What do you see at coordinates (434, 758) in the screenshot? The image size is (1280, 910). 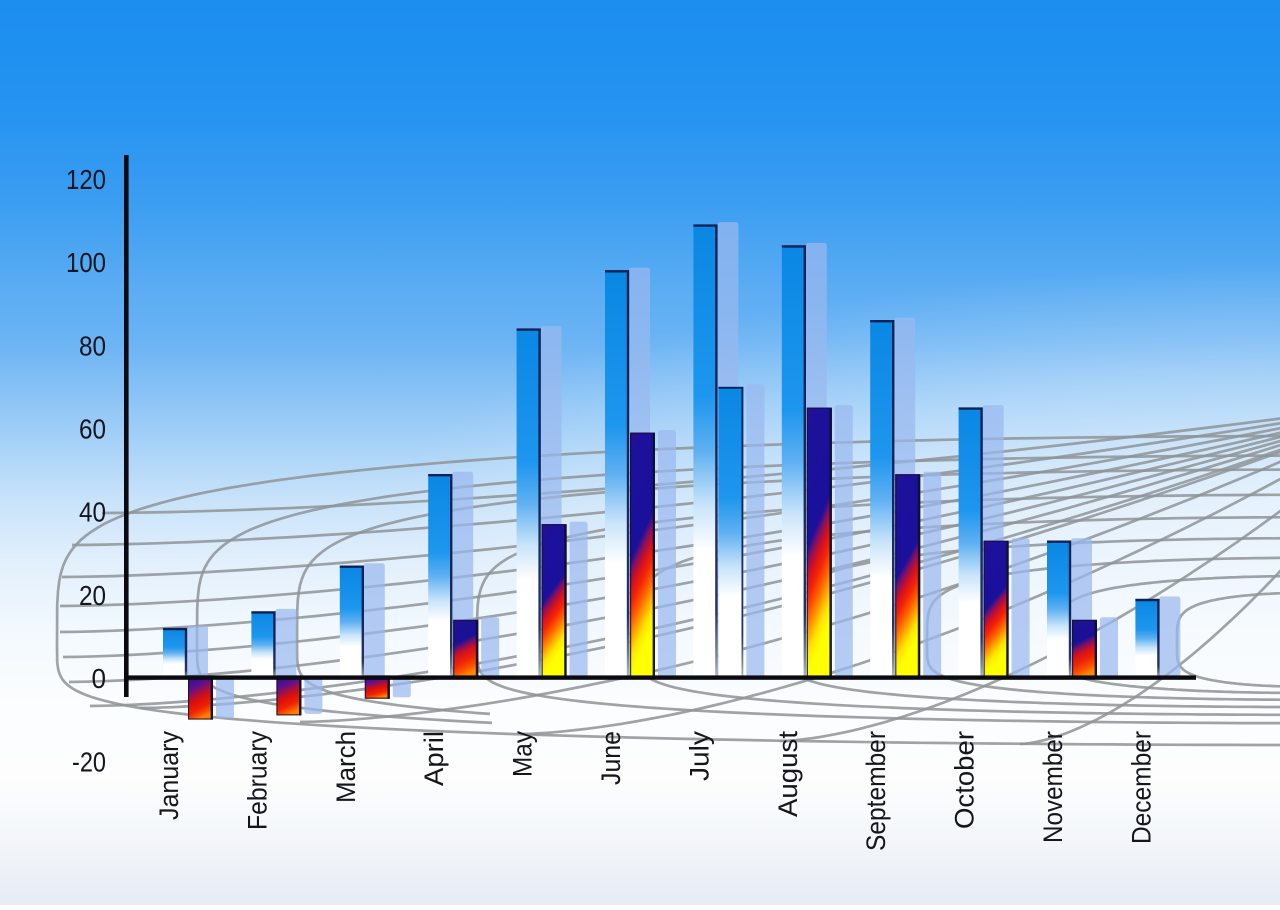 I see `svg-text: April` at bounding box center [434, 758].